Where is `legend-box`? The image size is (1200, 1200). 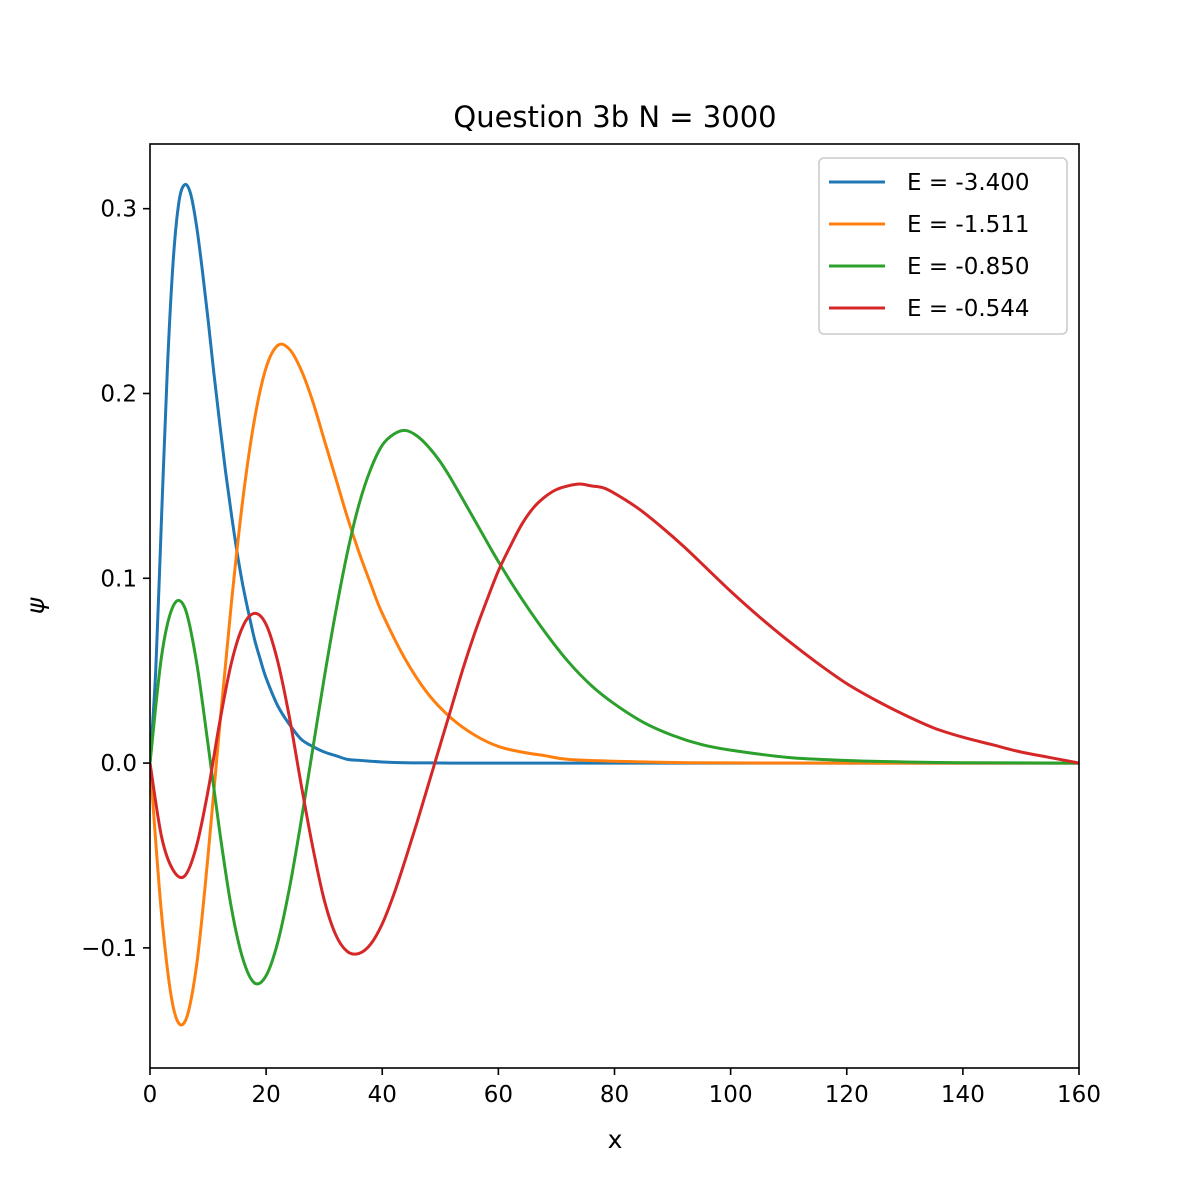 legend-box is located at coordinates (943, 246).